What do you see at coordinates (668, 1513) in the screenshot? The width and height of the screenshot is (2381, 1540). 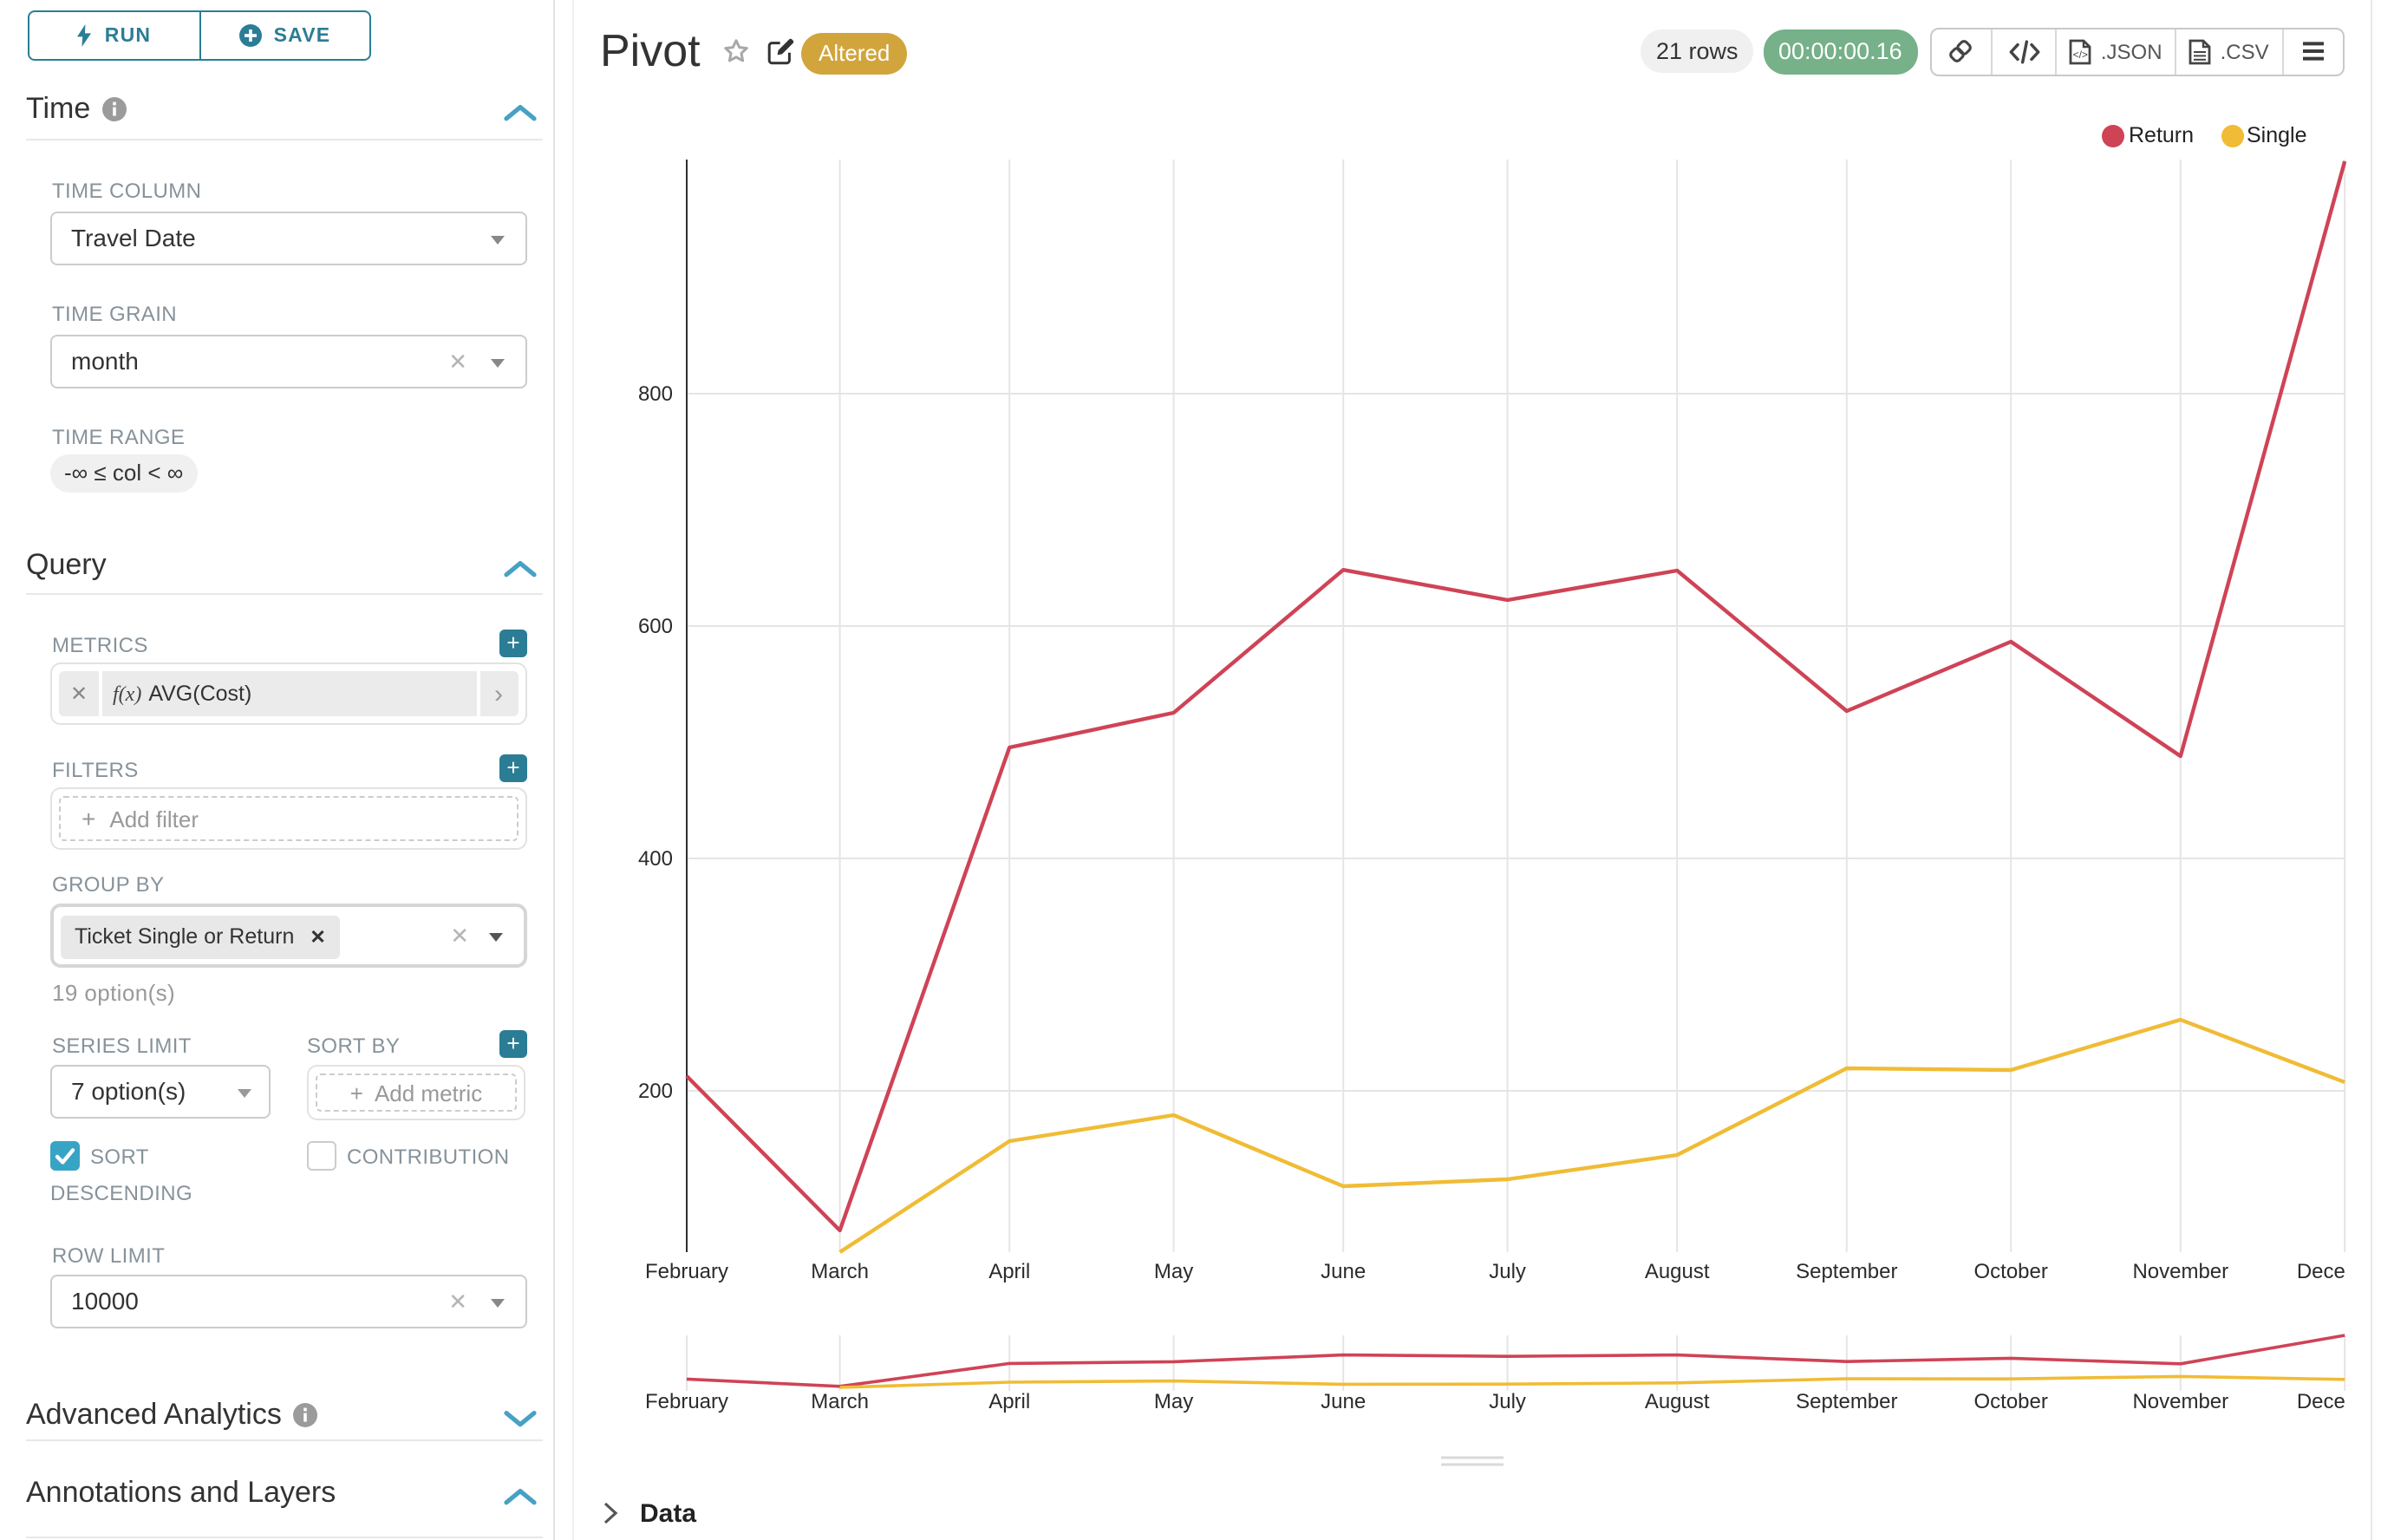 I see `svg-text: Data` at bounding box center [668, 1513].